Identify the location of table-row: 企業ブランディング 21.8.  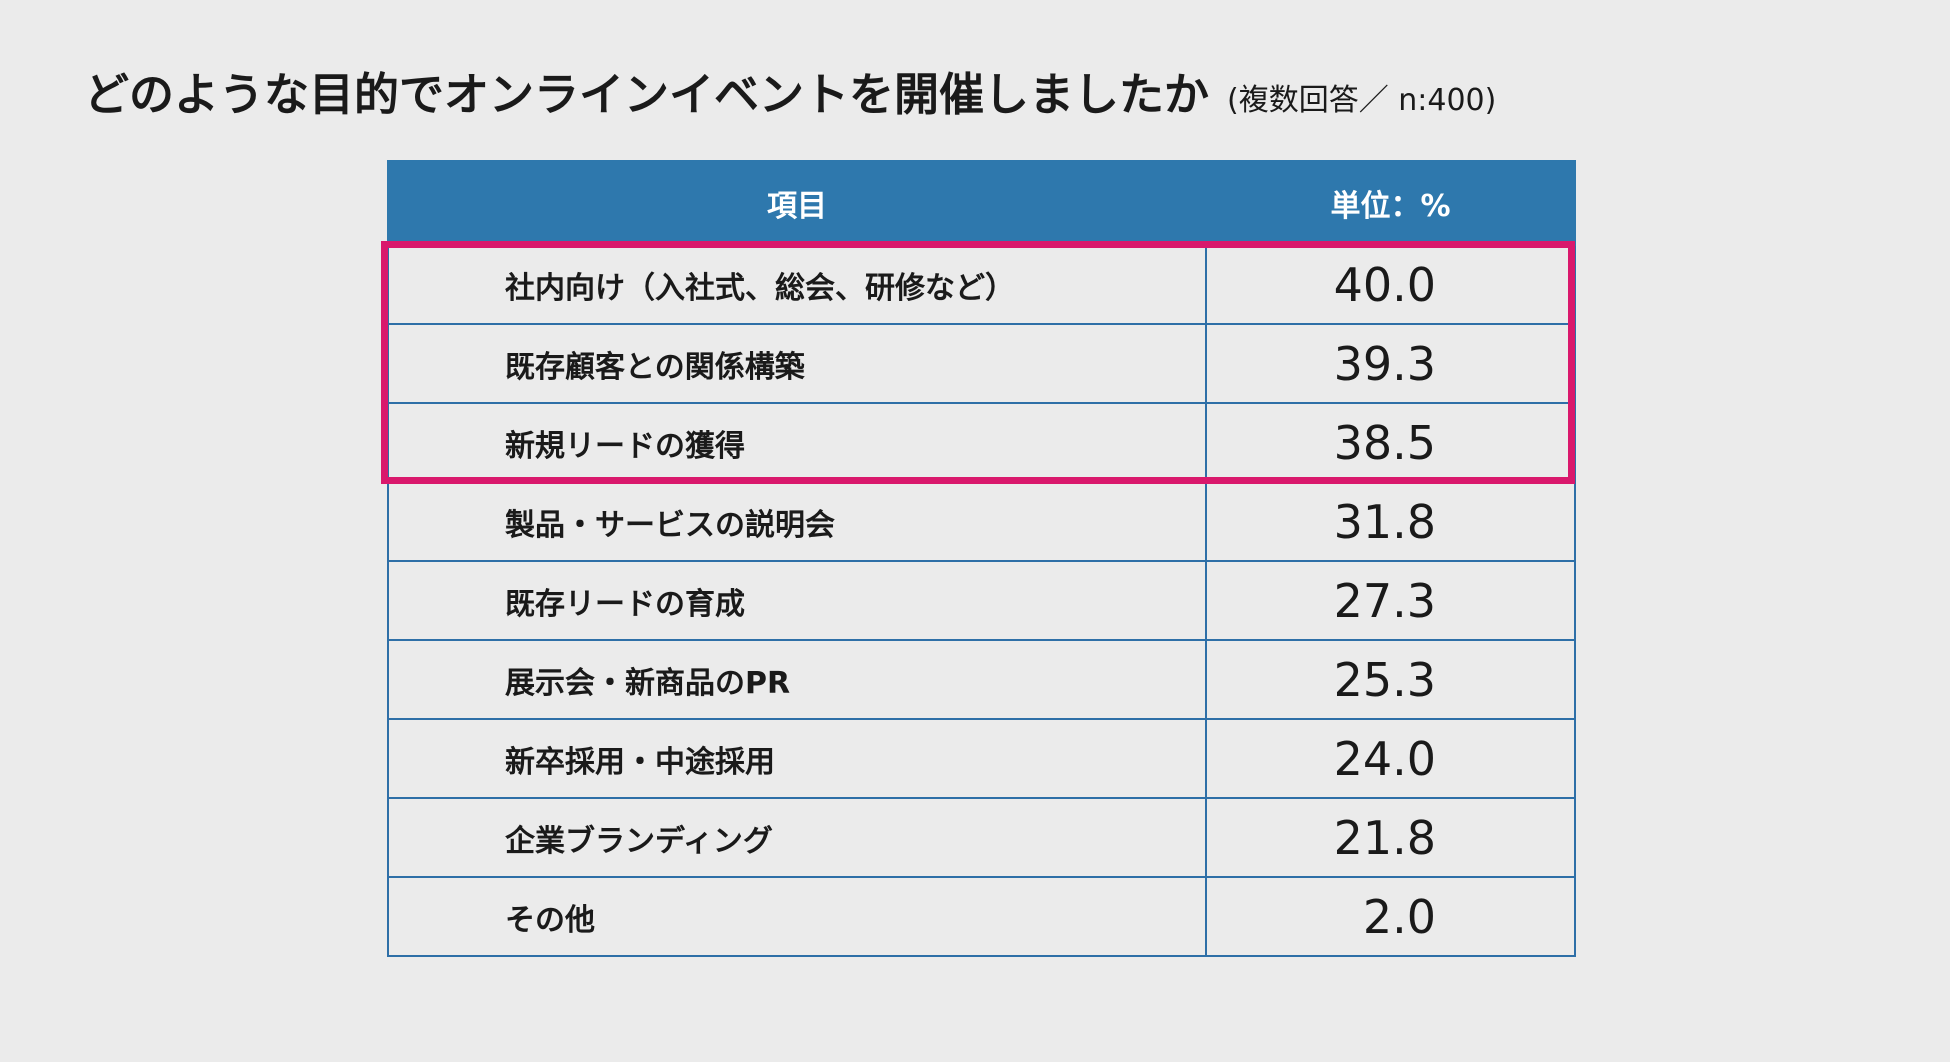
(981, 837).